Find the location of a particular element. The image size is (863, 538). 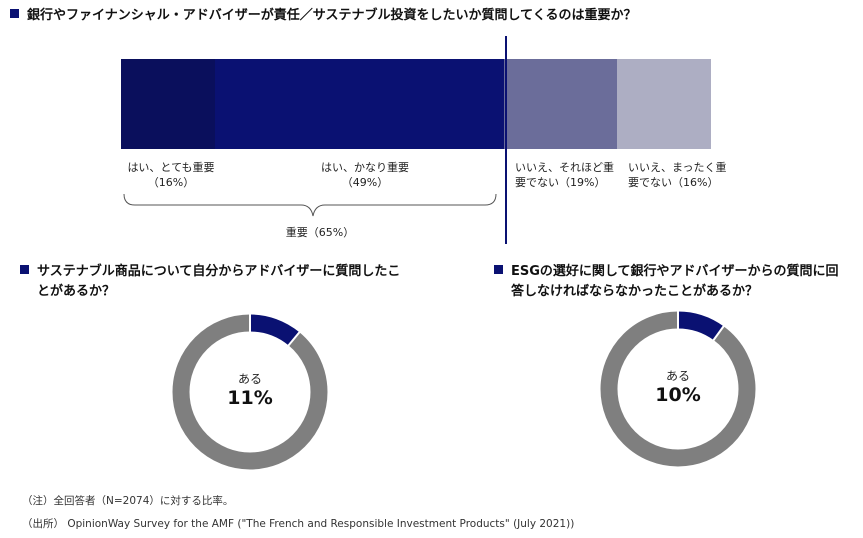

segment-label-fairly-important: はい、かなり重要 （49%） is located at coordinates (365, 175).